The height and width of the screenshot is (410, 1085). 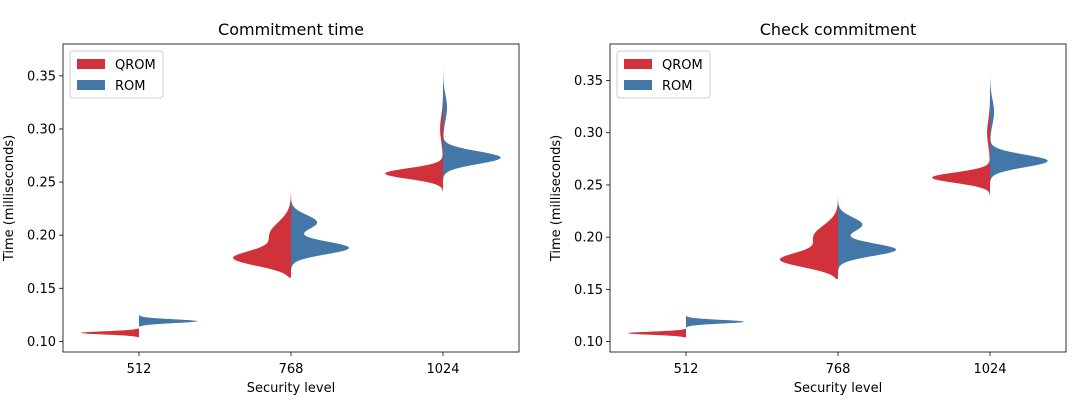 What do you see at coordinates (291, 29) in the screenshot?
I see `chart-title: Commitment time` at bounding box center [291, 29].